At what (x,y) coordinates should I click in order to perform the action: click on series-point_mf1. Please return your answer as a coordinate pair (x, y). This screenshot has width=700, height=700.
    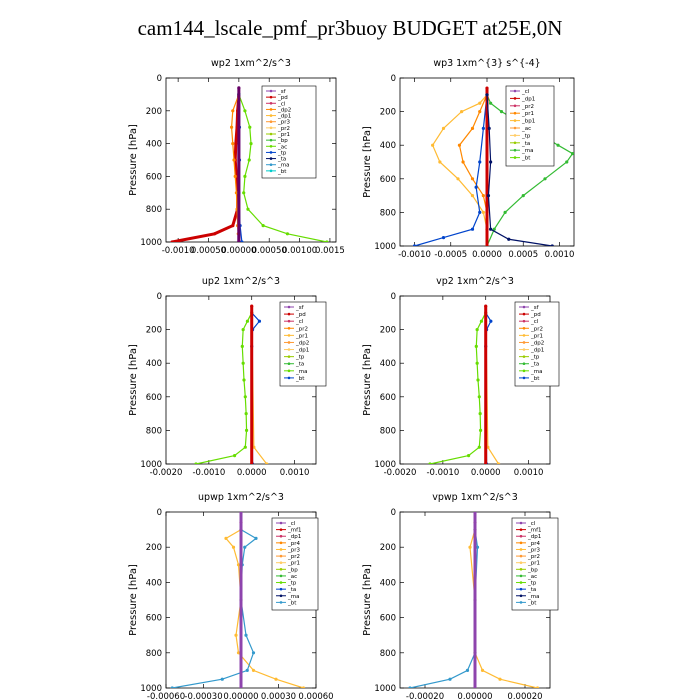
    Looking at the image, I should click on (475, 687).